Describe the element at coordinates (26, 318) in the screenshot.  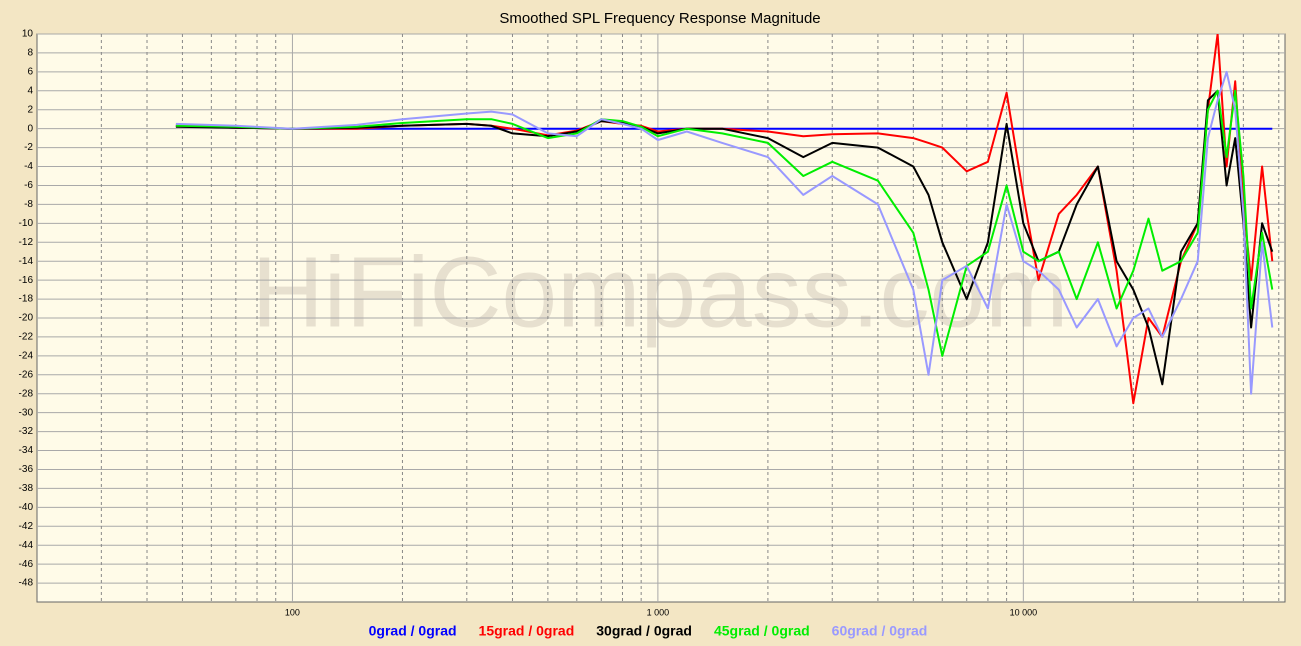
I see `y-tick-label: -20` at that location.